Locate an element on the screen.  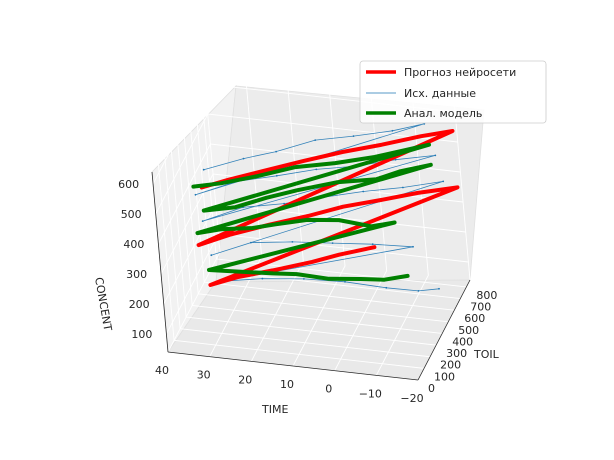
x-tick-label-1: 30 is located at coordinates (204, 375).